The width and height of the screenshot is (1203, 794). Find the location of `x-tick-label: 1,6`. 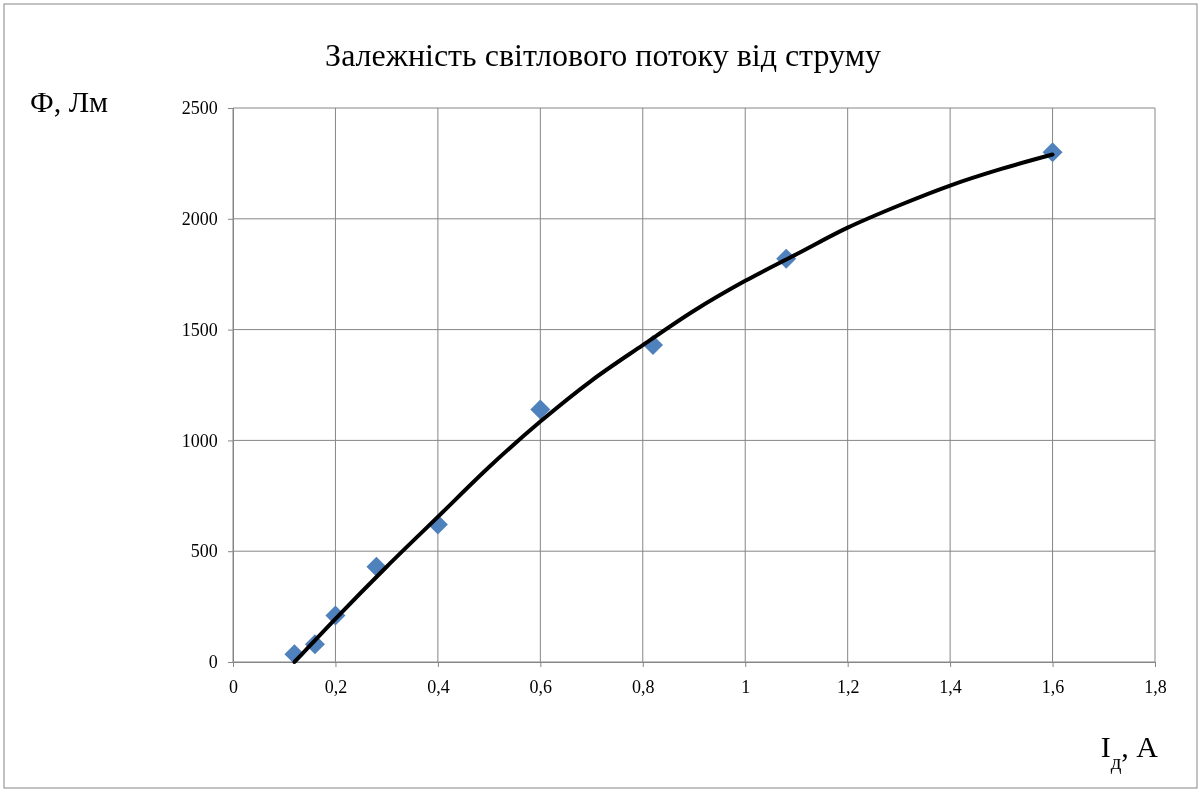

x-tick-label: 1,6 is located at coordinates (1053, 687).